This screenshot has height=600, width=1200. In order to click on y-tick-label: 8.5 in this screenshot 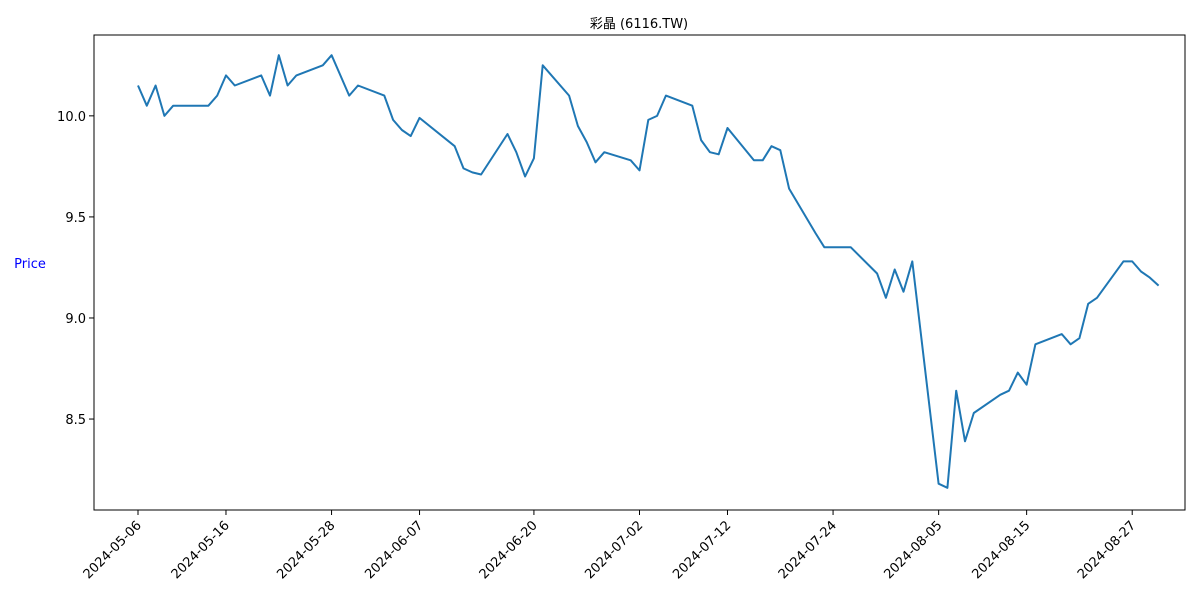, I will do `click(75, 420)`.